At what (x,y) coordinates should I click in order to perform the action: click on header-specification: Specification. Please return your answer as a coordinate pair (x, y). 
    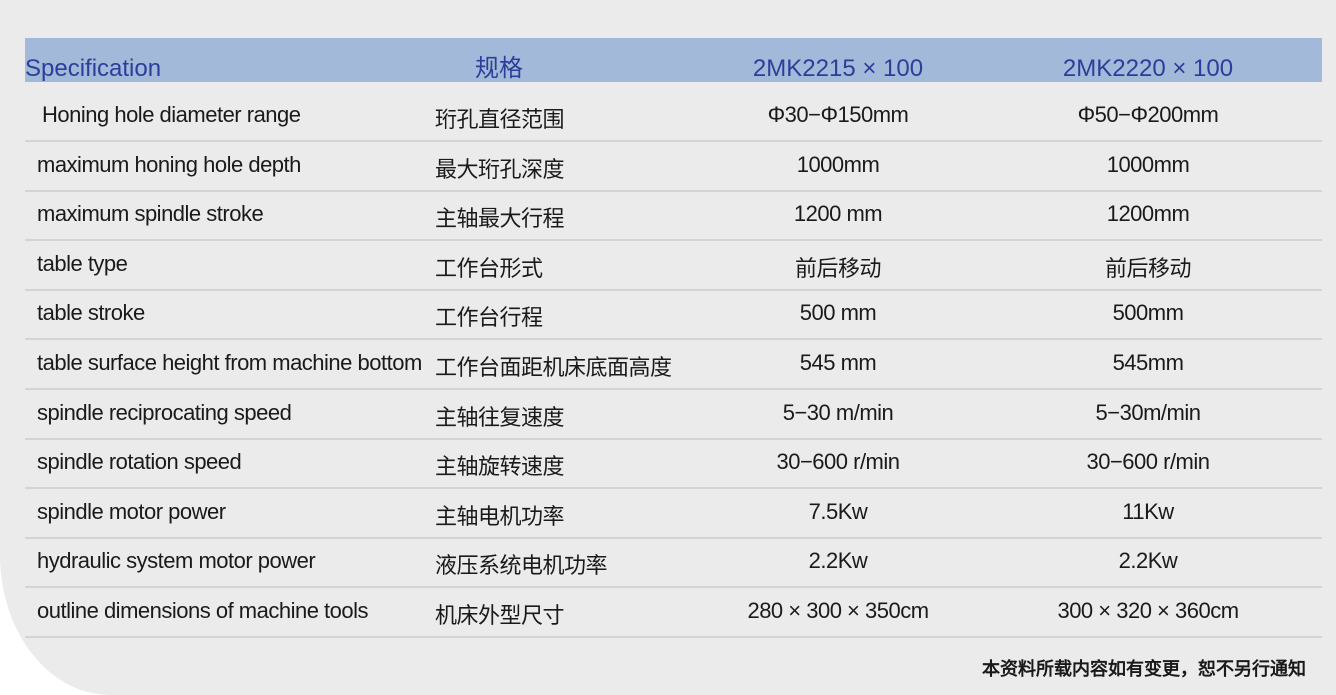
    Looking at the image, I should click on (93, 68).